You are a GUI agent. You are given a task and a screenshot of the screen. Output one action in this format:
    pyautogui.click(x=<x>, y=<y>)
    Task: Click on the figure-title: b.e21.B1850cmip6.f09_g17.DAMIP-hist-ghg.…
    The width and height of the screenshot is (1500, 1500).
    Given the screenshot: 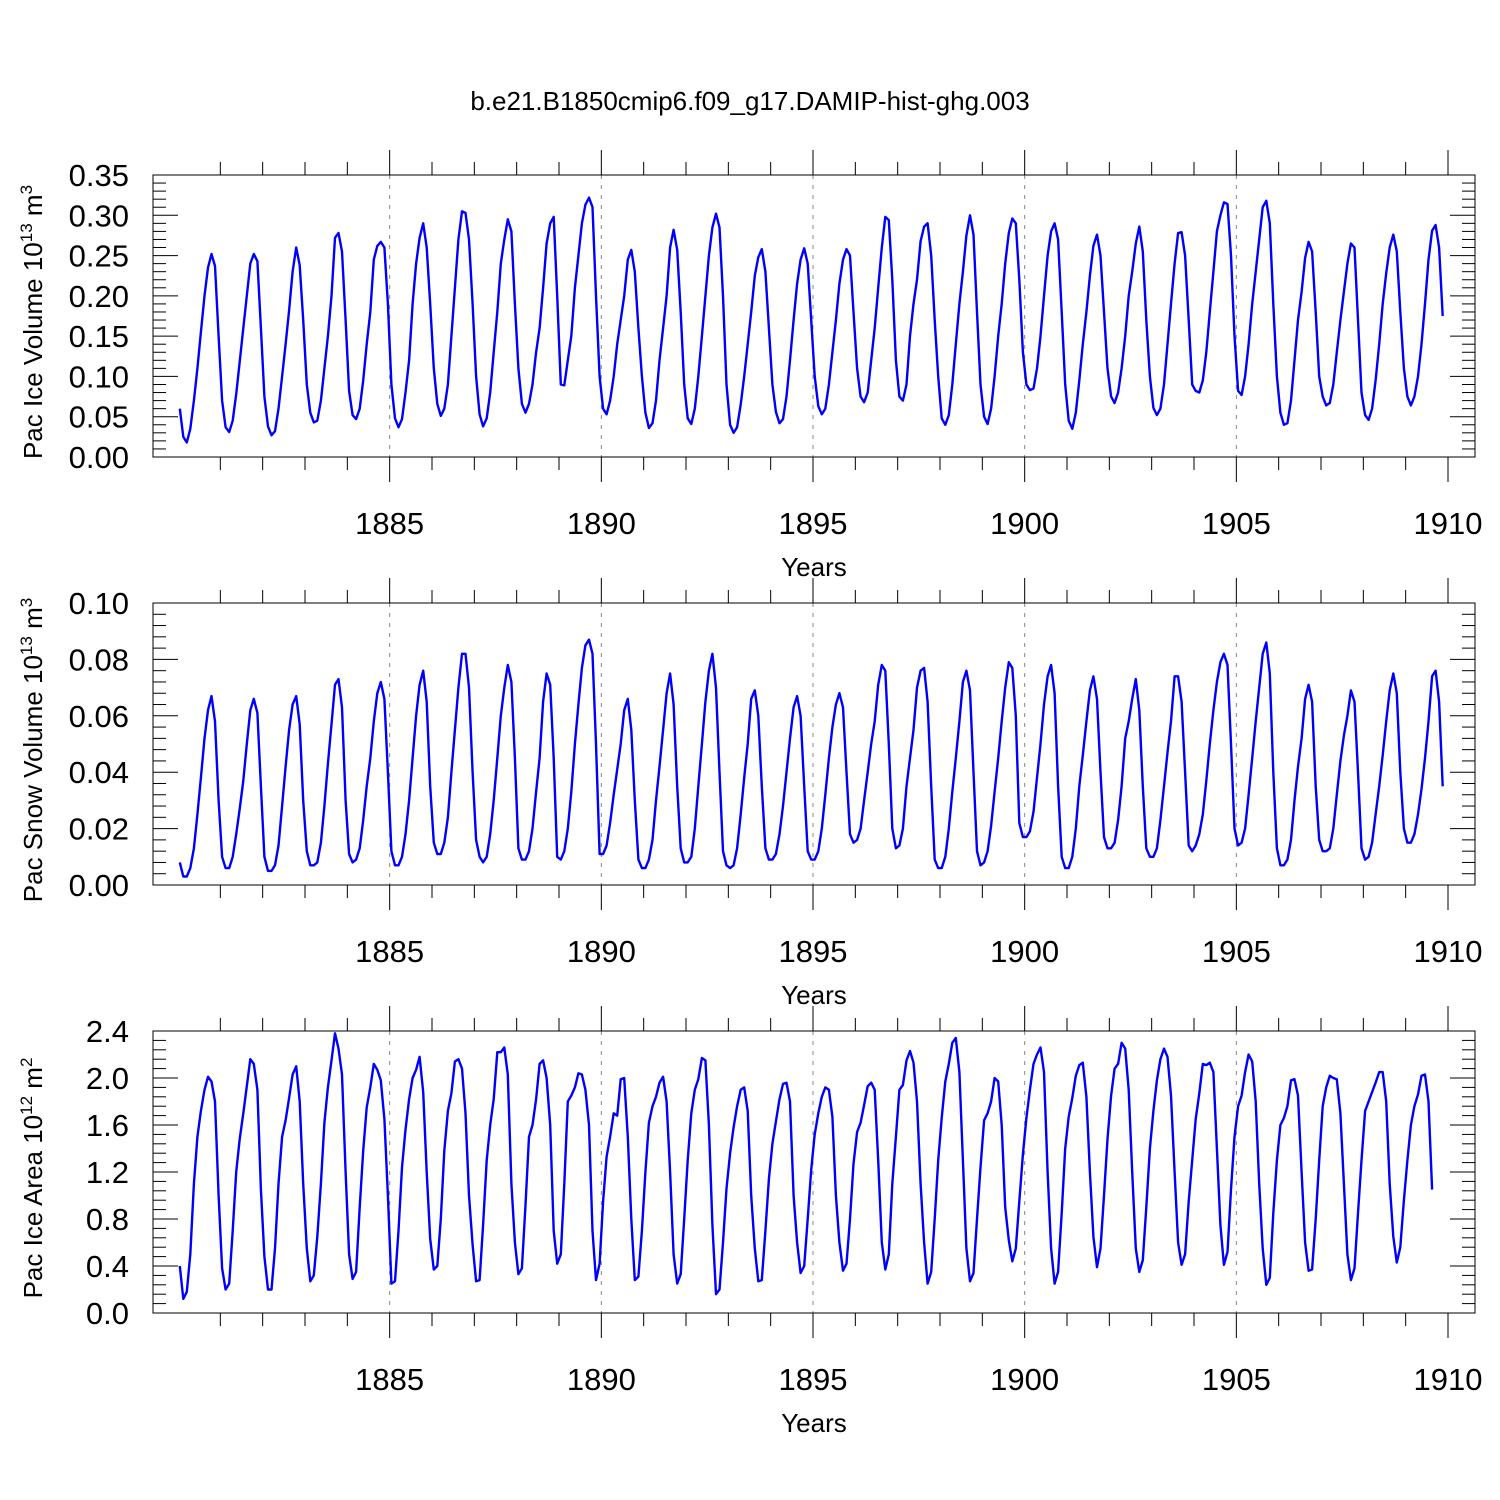 What is the action you would take?
    pyautogui.click(x=749, y=101)
    